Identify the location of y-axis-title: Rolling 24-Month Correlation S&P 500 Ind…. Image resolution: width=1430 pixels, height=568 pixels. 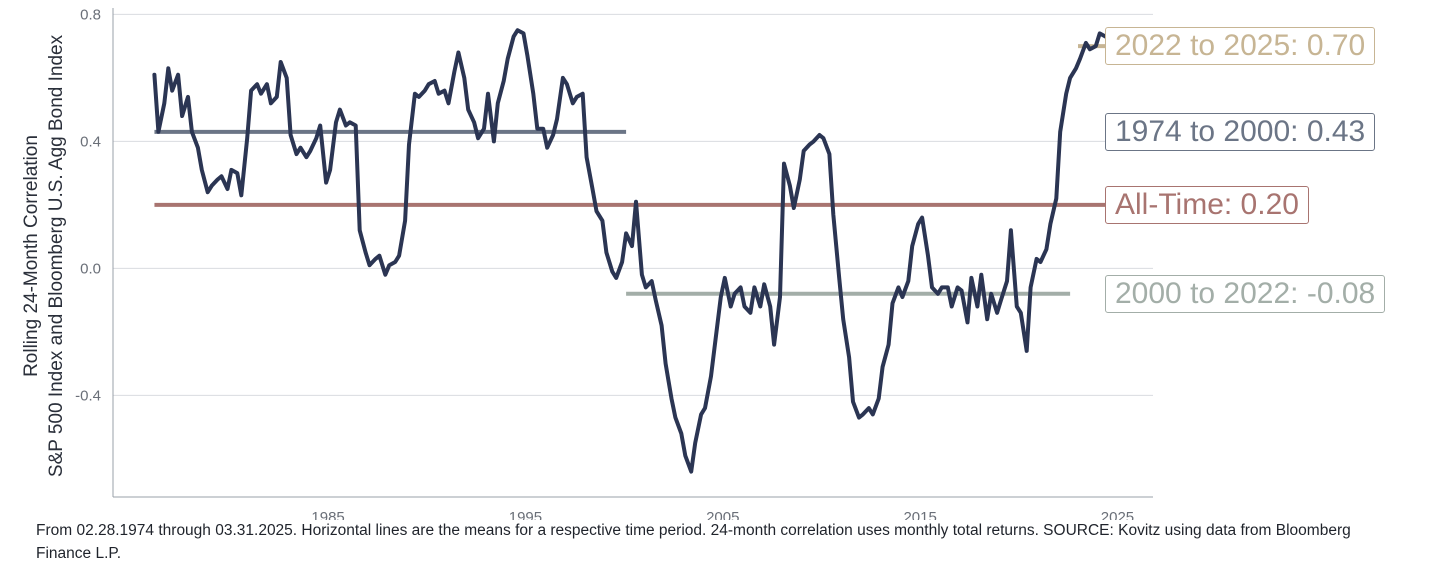
(44, 255).